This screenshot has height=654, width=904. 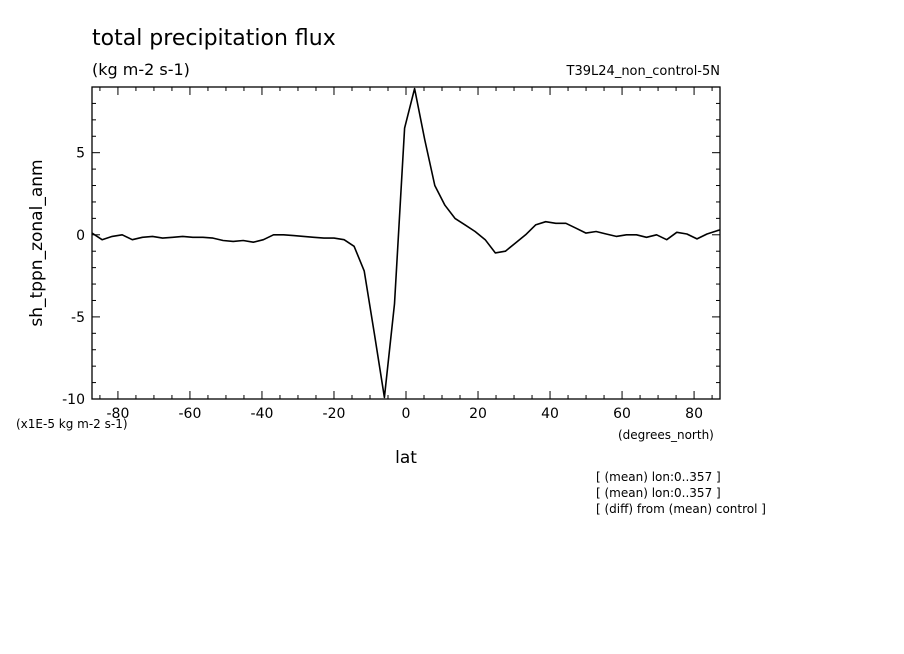 What do you see at coordinates (73, 400) in the screenshot?
I see `y-tick-label: -10` at bounding box center [73, 400].